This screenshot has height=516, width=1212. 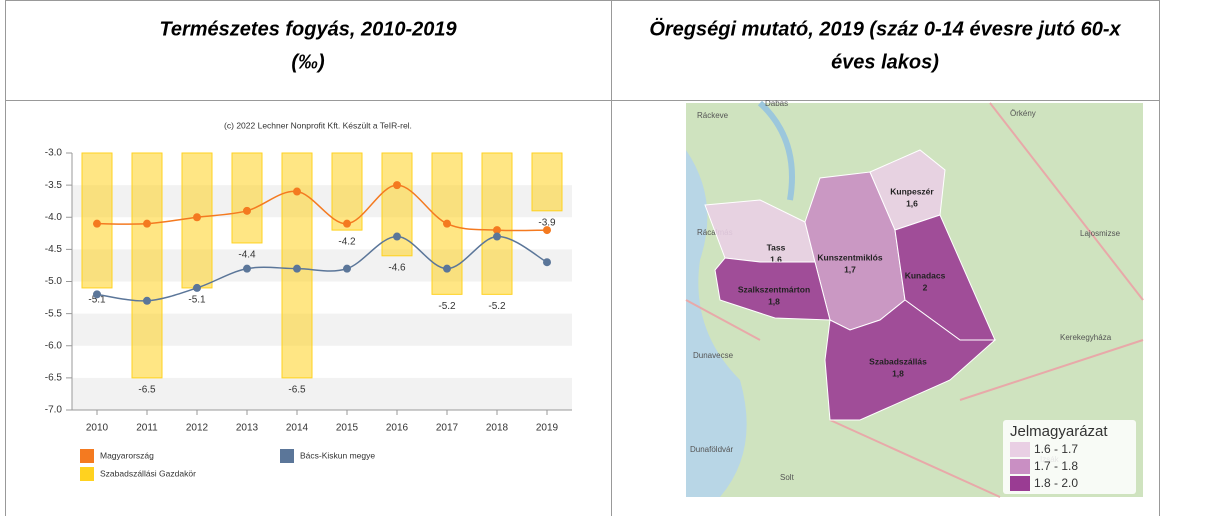 What do you see at coordinates (337, 455) in the screenshot?
I see `legend-label: Bács-Kiskun megye` at bounding box center [337, 455].